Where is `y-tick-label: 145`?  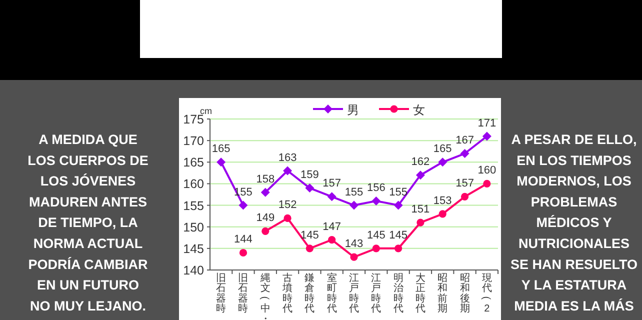
y-tick-label: 145 is located at coordinates (193, 249).